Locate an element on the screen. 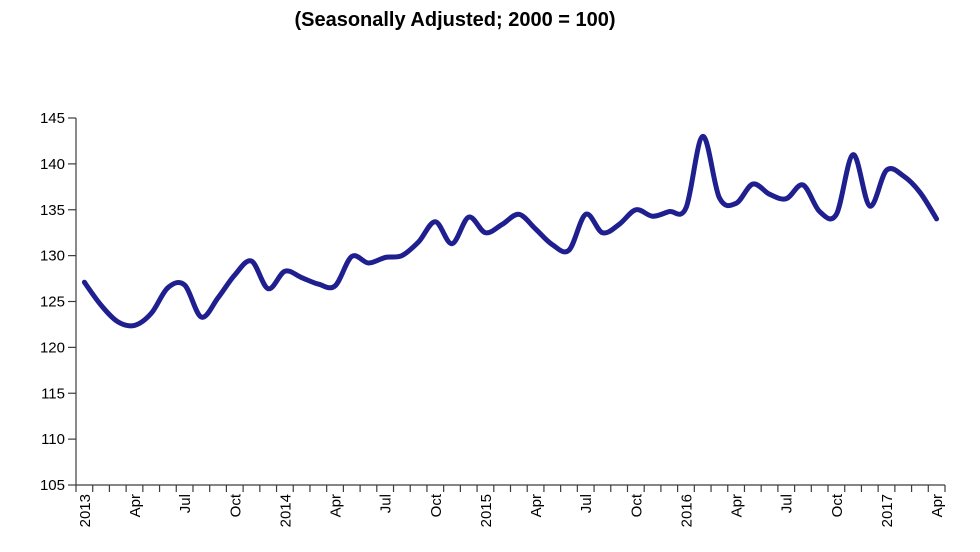 This screenshot has height=552, width=980. y-tick-label: 115 is located at coordinates (53, 393).